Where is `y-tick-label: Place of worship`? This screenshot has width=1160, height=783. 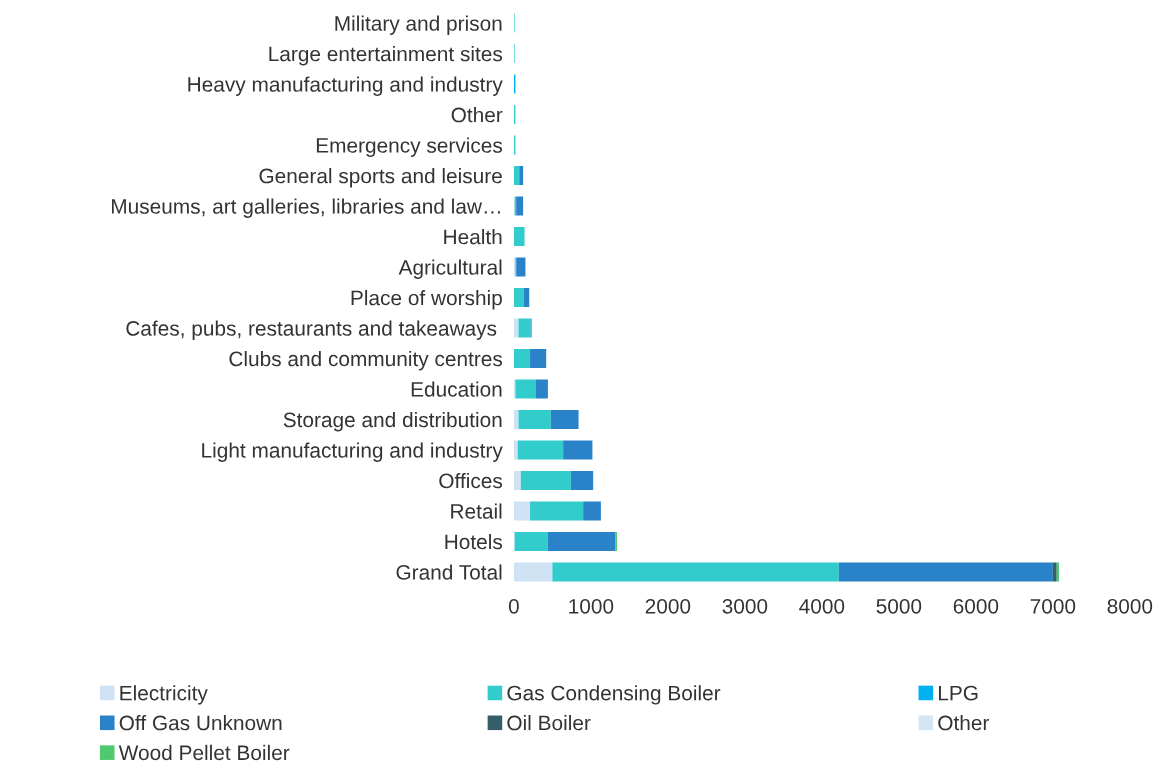 y-tick-label: Place of worship is located at coordinates (426, 299).